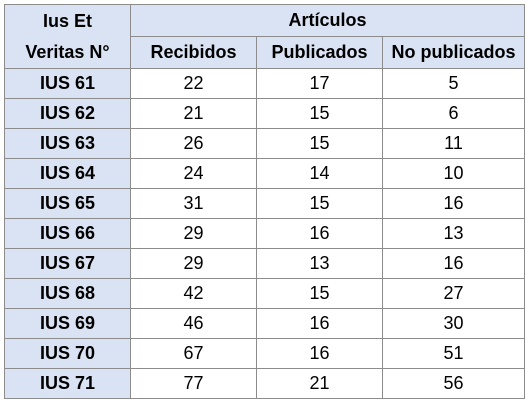  What do you see at coordinates (67, 173) in the screenshot?
I see `row-label: IUS 64` at bounding box center [67, 173].